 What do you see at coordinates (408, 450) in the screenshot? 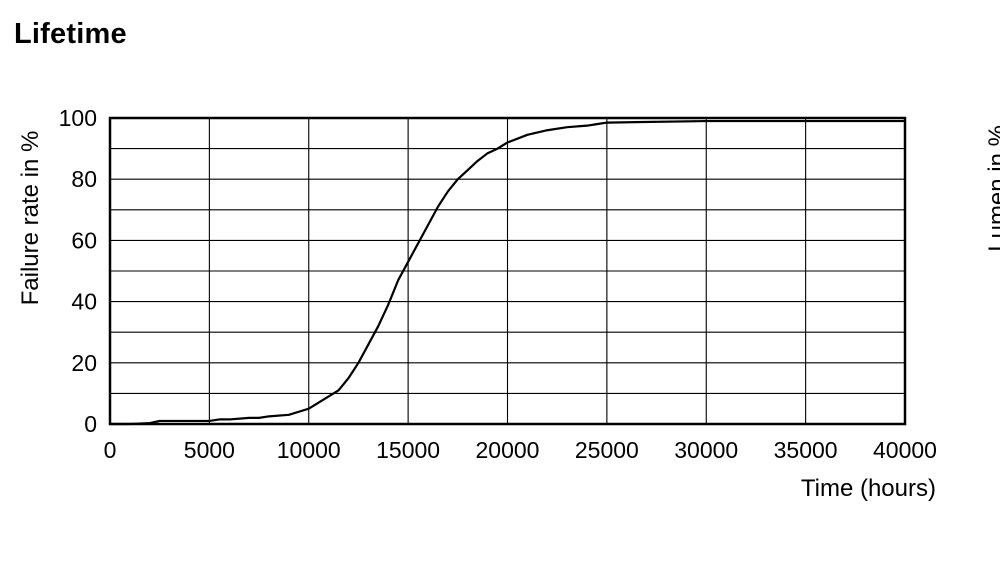
I see `x-tick-label: 15000` at bounding box center [408, 450].